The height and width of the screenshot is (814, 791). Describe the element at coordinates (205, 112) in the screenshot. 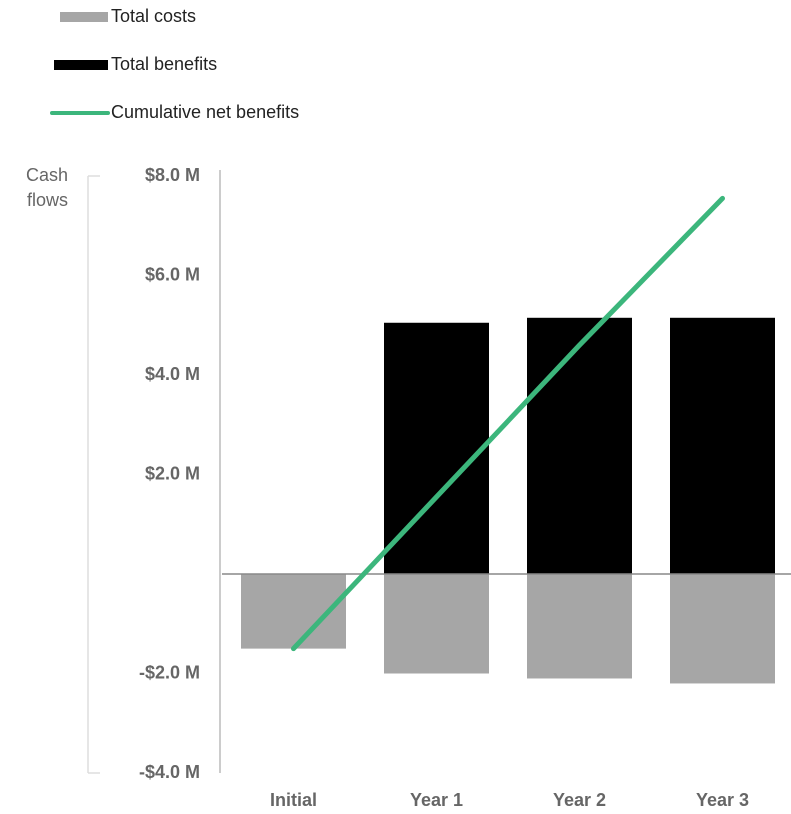

I see `legend-label: Cumulative net benefits` at that location.